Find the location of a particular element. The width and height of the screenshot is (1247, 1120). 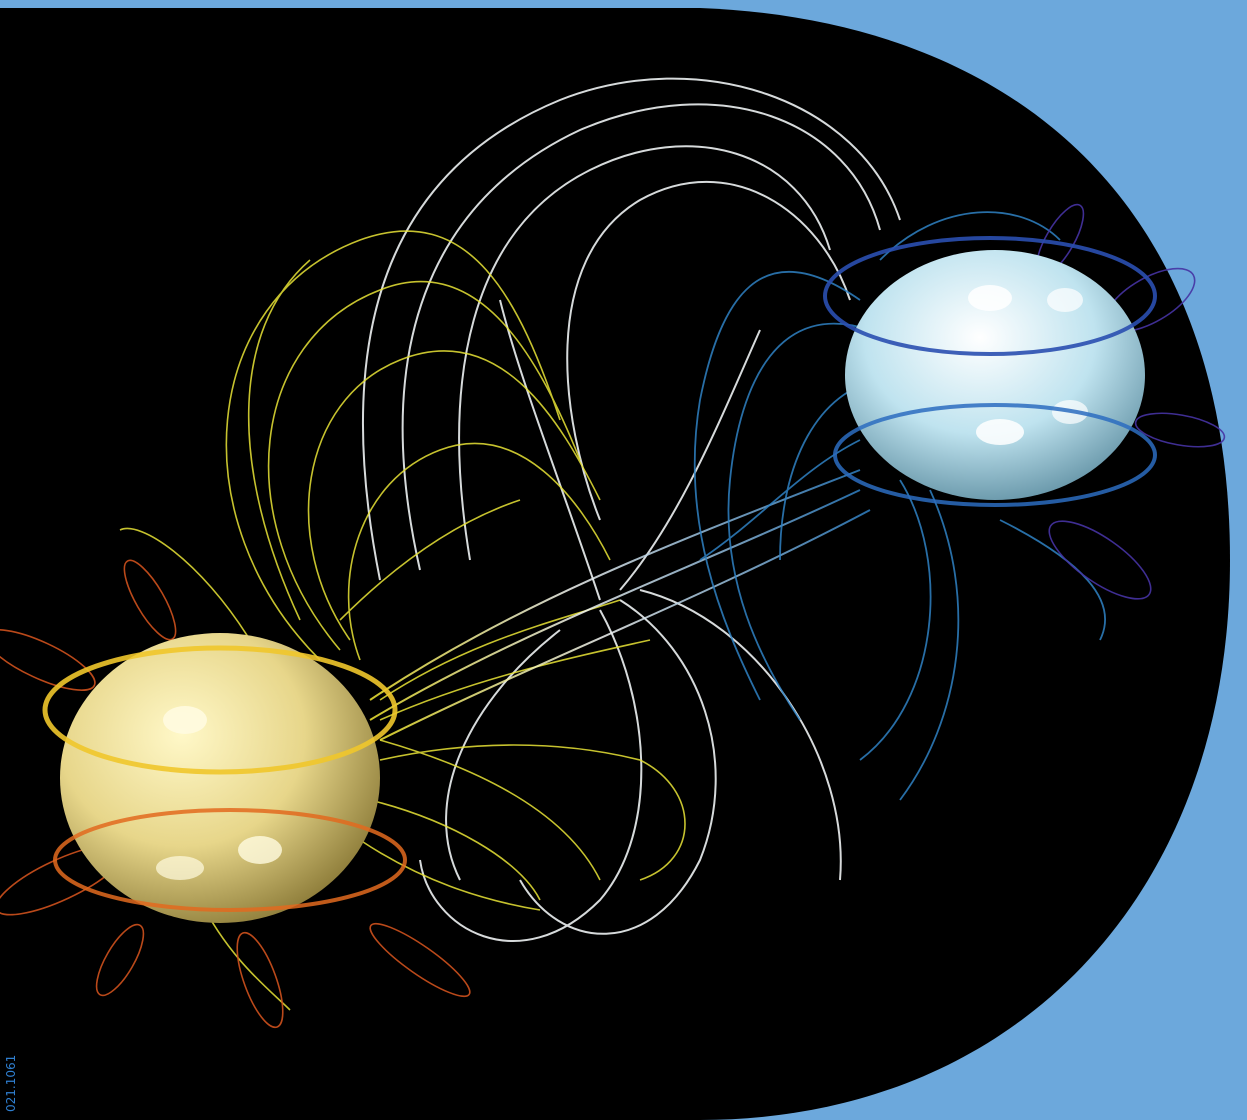

right-sphere is located at coordinates (990, 371).